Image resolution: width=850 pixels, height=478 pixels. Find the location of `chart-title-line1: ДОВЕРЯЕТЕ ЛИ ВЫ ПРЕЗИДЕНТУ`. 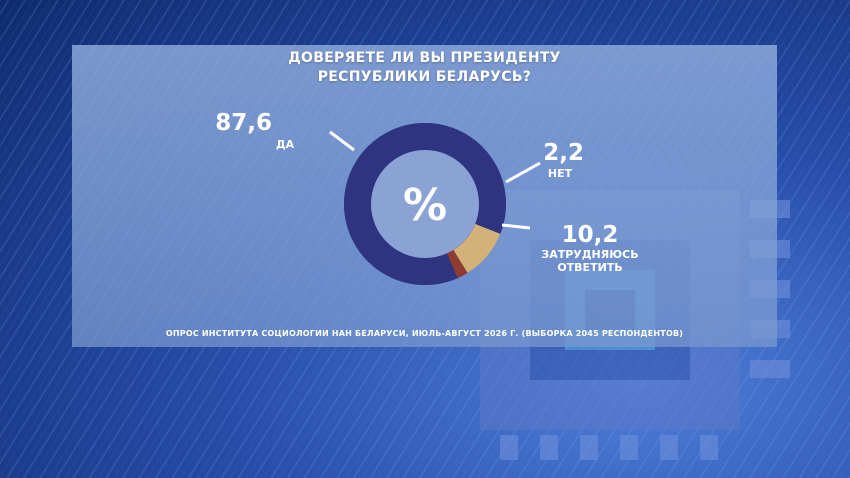

chart-title-line1: ДОВЕРЯЕТЕ ЛИ ВЫ ПРЕЗИДЕНТУ is located at coordinates (424, 58).